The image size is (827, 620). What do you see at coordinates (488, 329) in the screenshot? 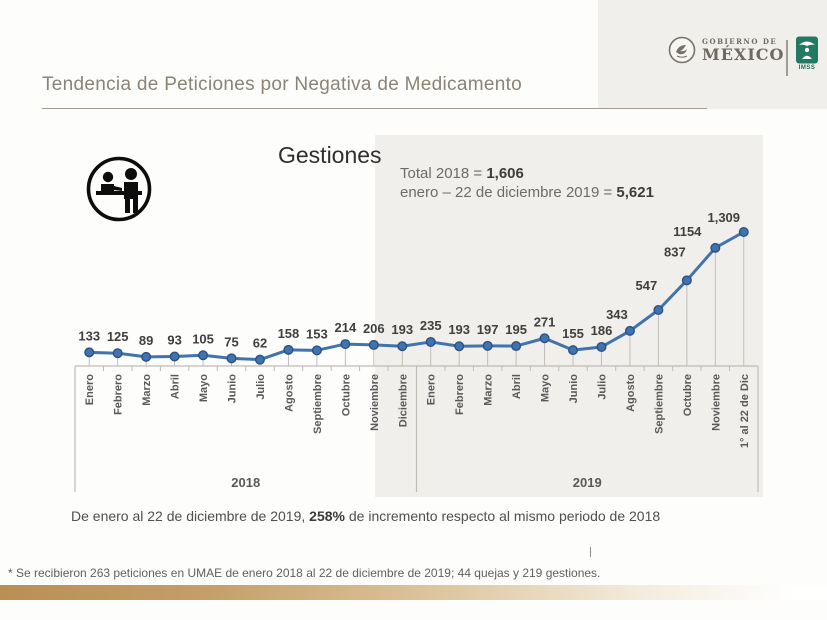
I see `data-label: 197` at bounding box center [488, 329].